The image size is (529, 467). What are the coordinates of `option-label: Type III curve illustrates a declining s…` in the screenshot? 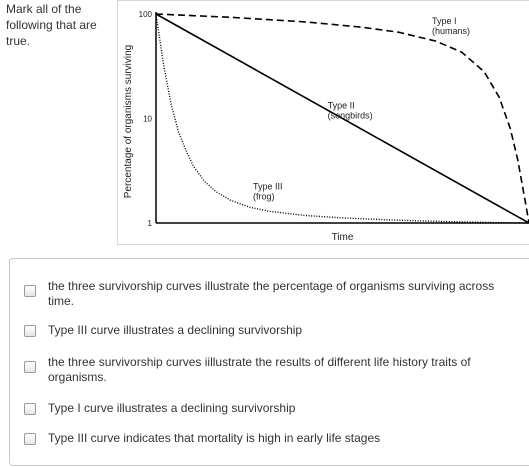 It's located at (175, 330).